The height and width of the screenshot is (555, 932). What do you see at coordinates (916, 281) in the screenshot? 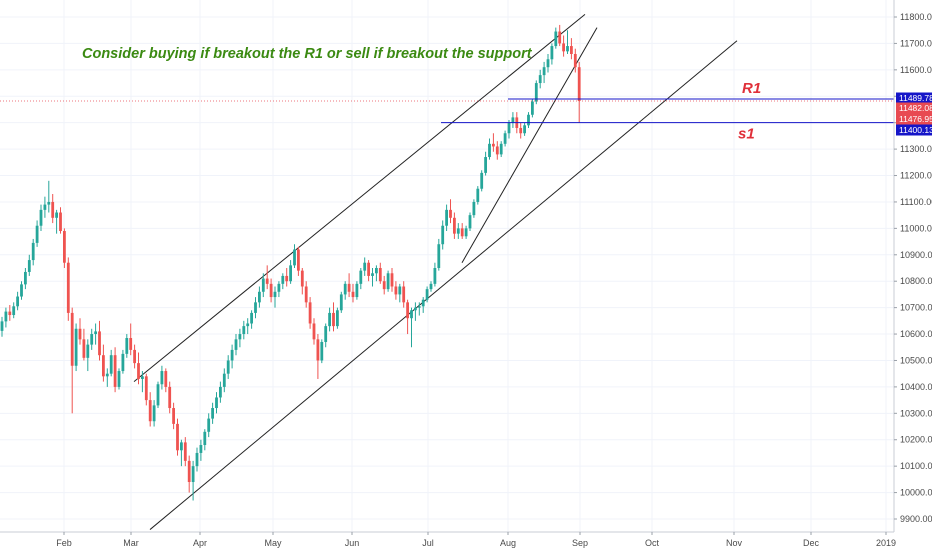
I see `ytick-label: 10800.00` at bounding box center [916, 281].